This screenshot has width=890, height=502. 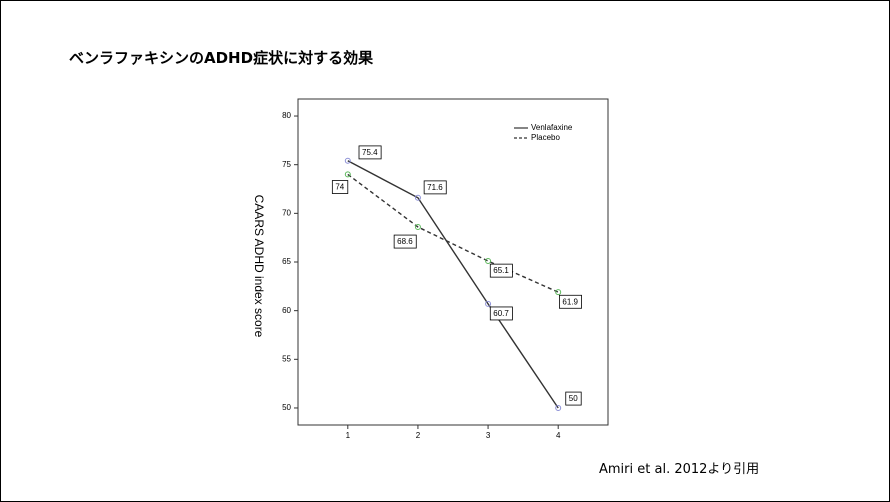 I want to click on data-label: 74, so click(x=339, y=187).